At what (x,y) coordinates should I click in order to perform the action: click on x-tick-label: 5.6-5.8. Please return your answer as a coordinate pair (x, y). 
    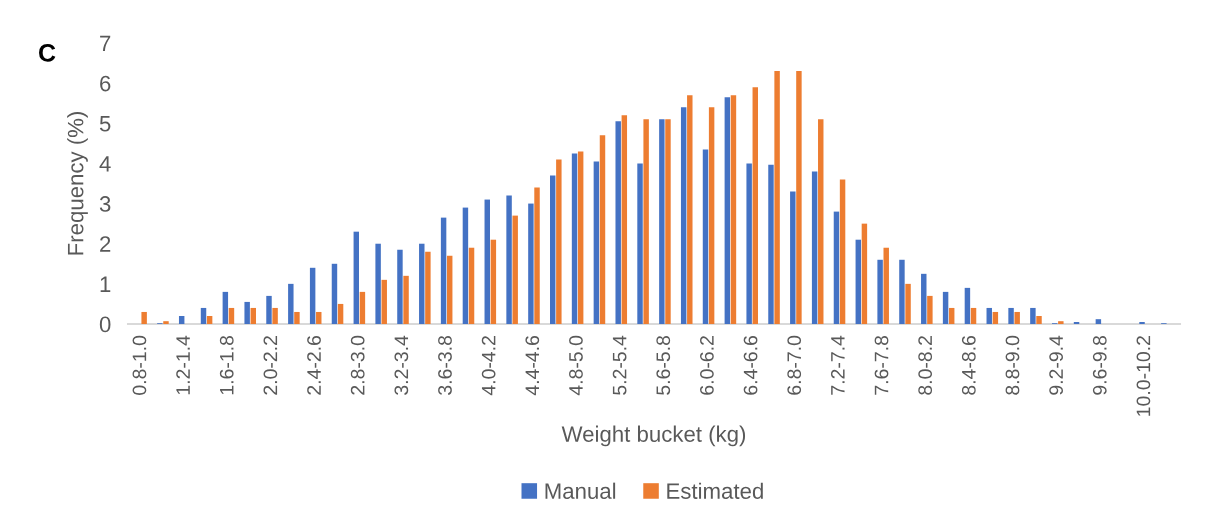
    Looking at the image, I should click on (663, 365).